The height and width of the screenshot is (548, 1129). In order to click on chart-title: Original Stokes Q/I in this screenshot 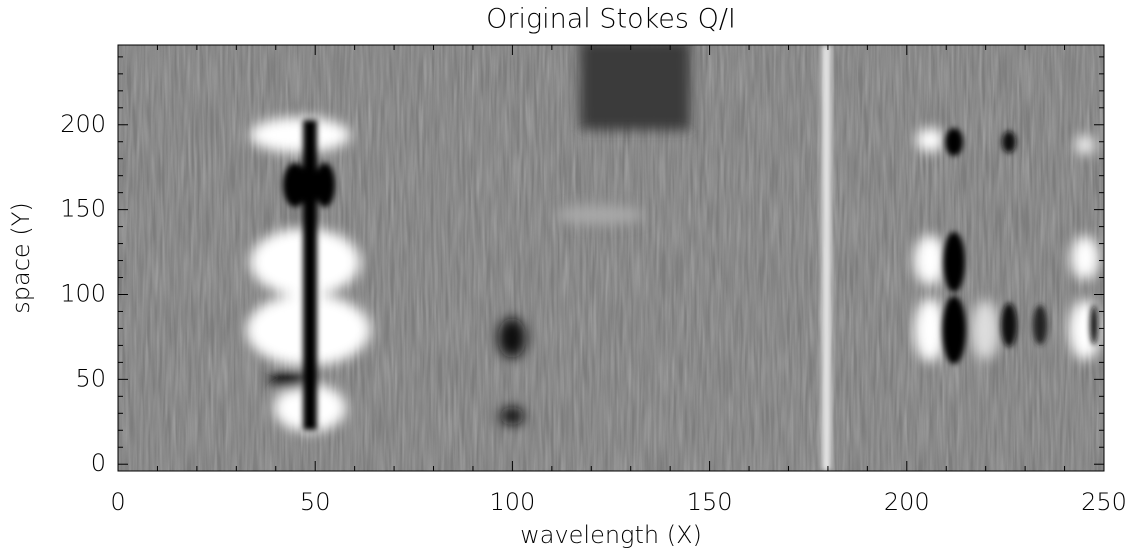, I will do `click(611, 19)`.